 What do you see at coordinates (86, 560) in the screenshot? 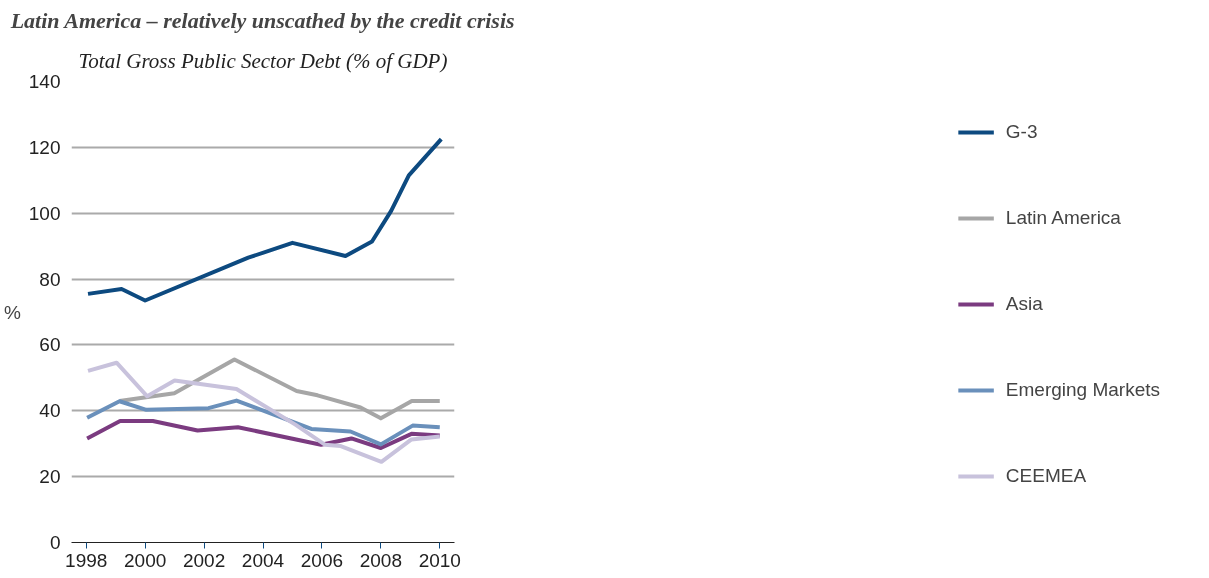
I see `x-tick-label: 1998` at bounding box center [86, 560].